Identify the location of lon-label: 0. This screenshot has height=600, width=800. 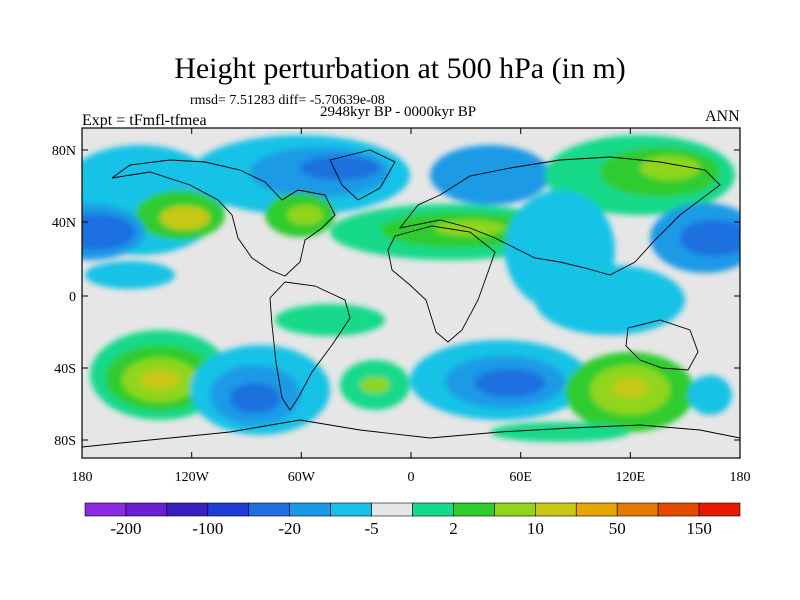
(411, 477).